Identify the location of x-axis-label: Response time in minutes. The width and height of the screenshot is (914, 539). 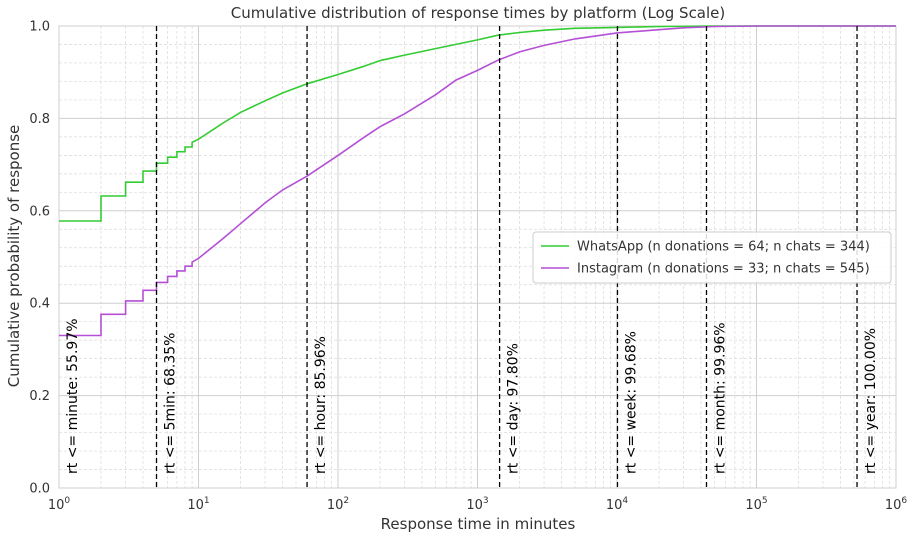
(478, 524).